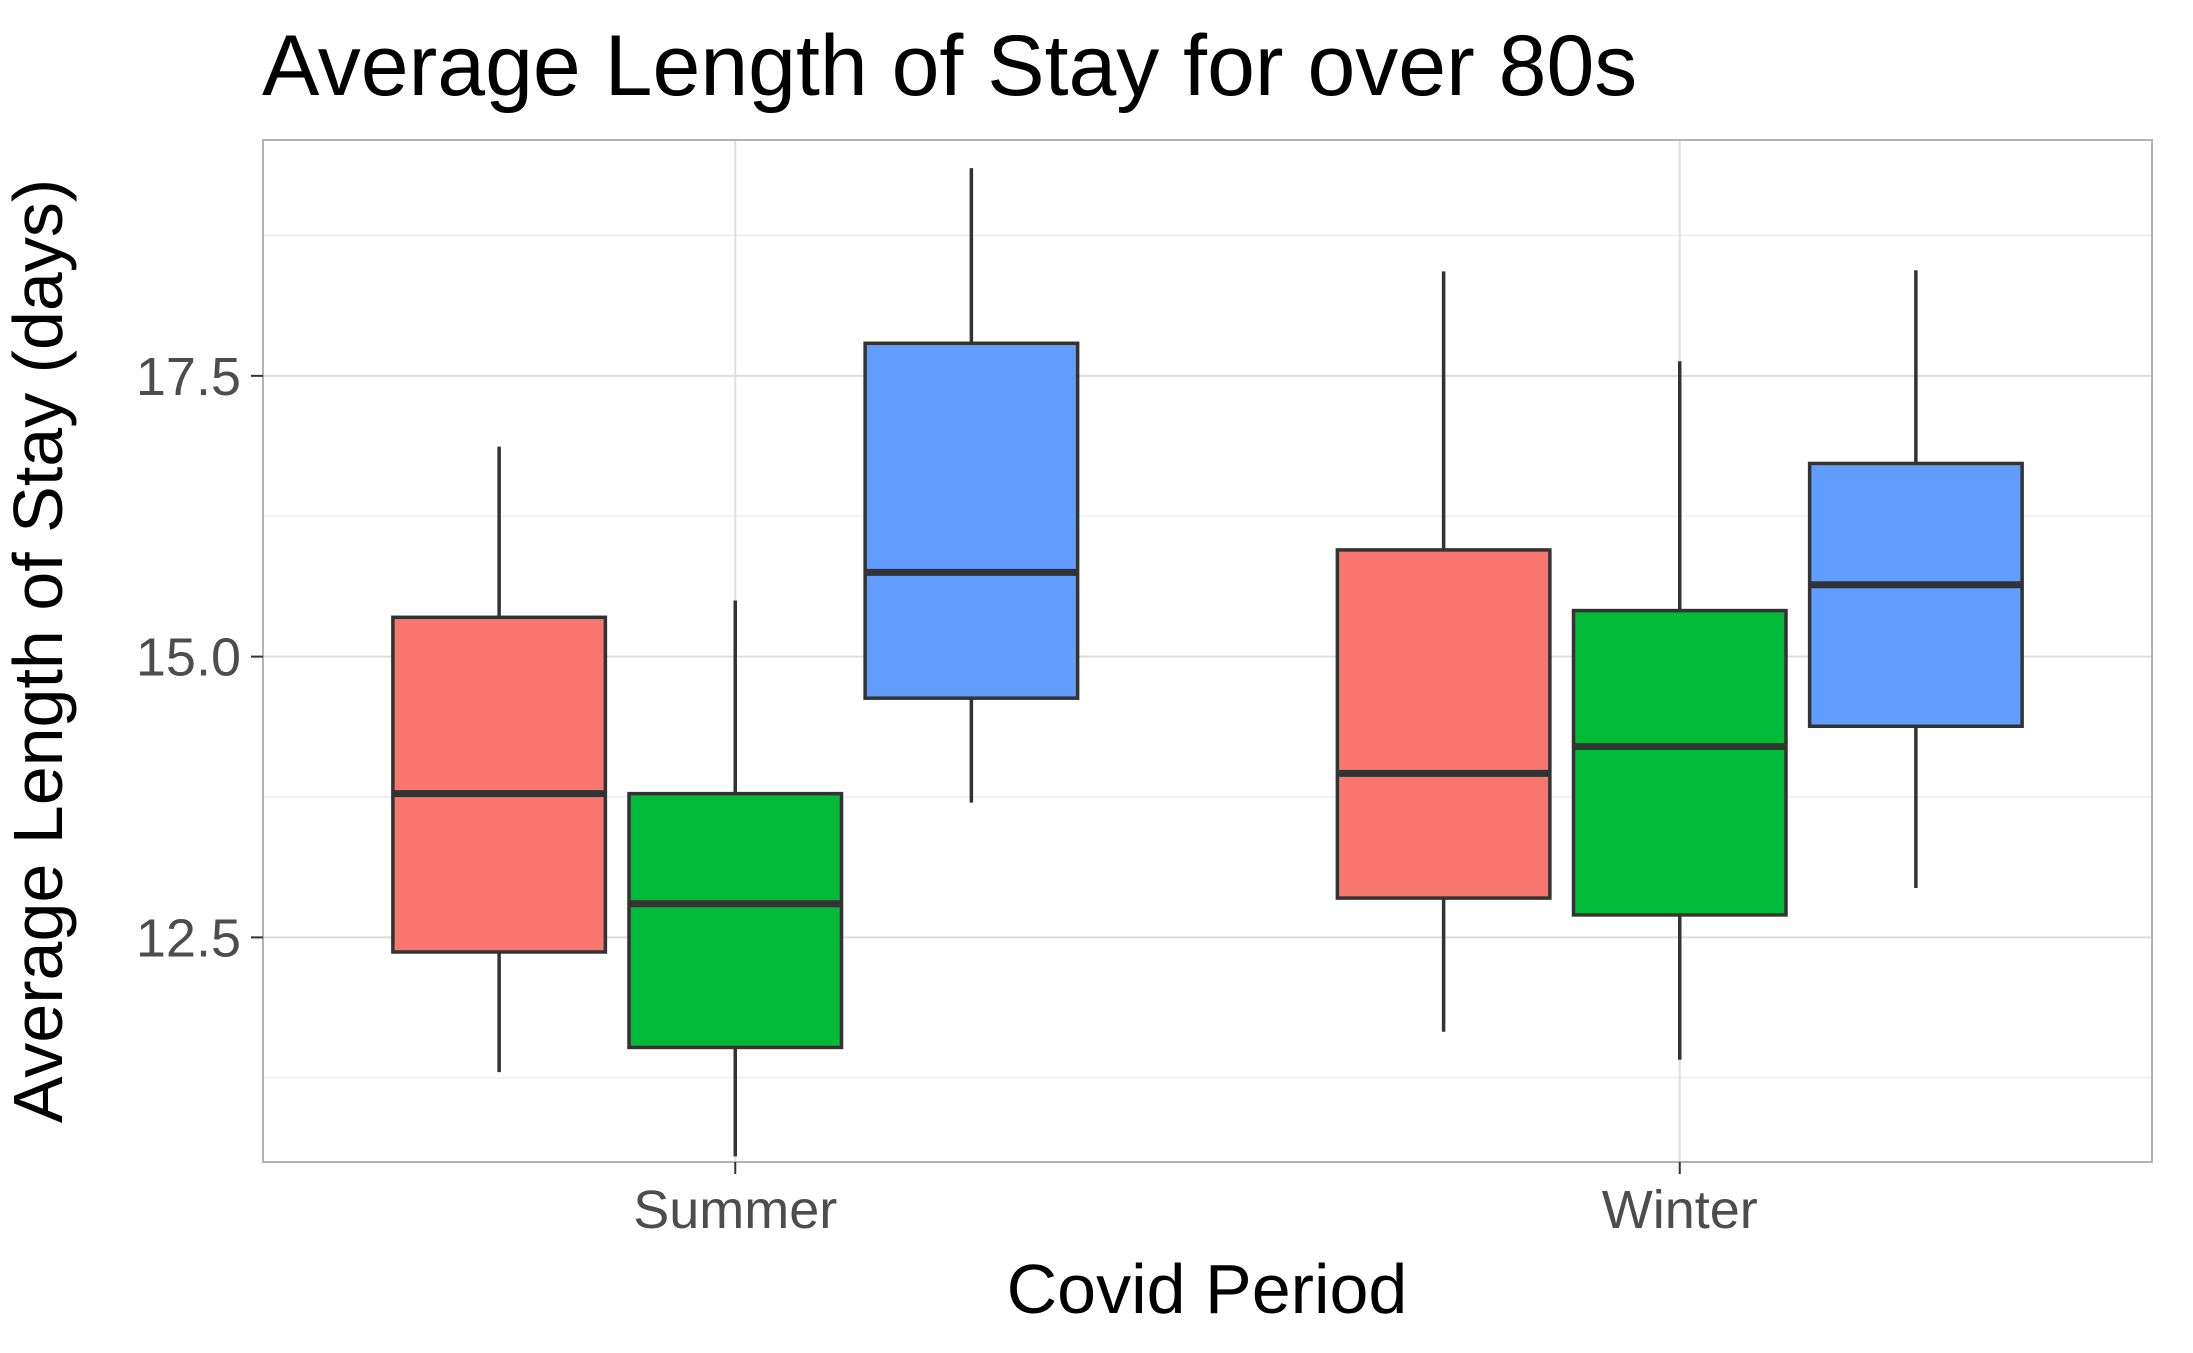 This screenshot has width=2193, height=1353. I want to click on y-tick-label: 17.5, so click(188, 377).